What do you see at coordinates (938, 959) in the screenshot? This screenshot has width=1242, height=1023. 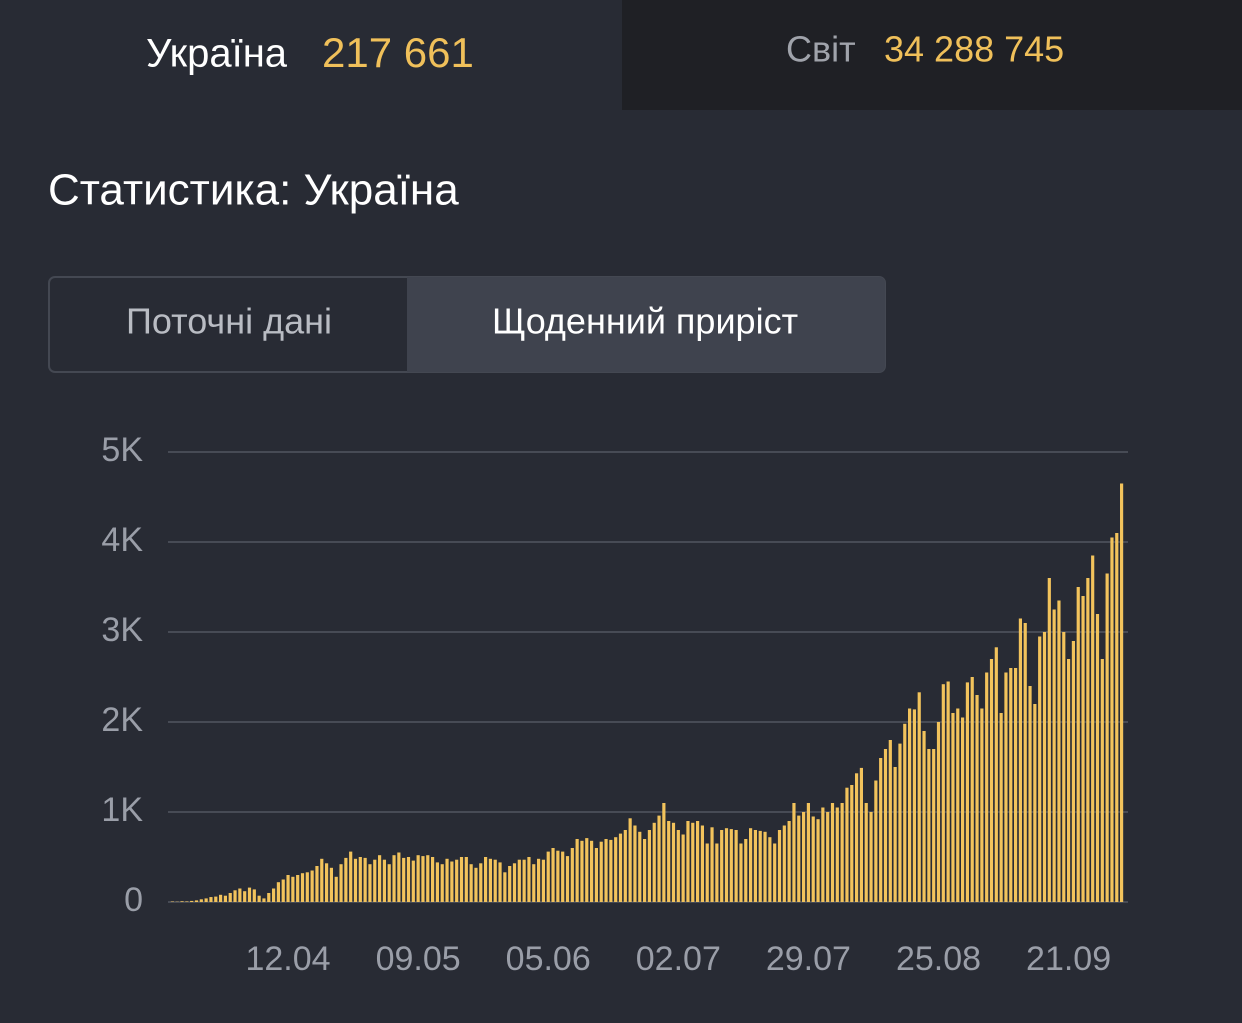 I see `x-tick-label: 25.08` at bounding box center [938, 959].